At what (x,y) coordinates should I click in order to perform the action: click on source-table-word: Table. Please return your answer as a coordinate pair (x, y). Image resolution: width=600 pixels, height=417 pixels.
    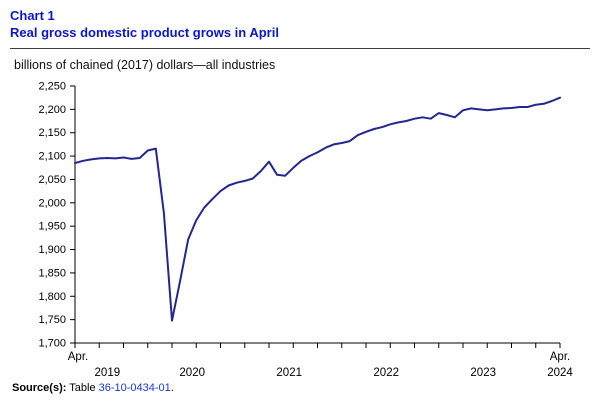
    Looking at the image, I should click on (82, 387).